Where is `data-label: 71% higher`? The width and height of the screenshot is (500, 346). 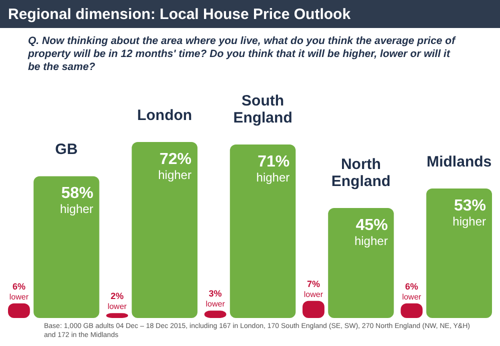 data-label: 71% higher is located at coordinates (273, 168).